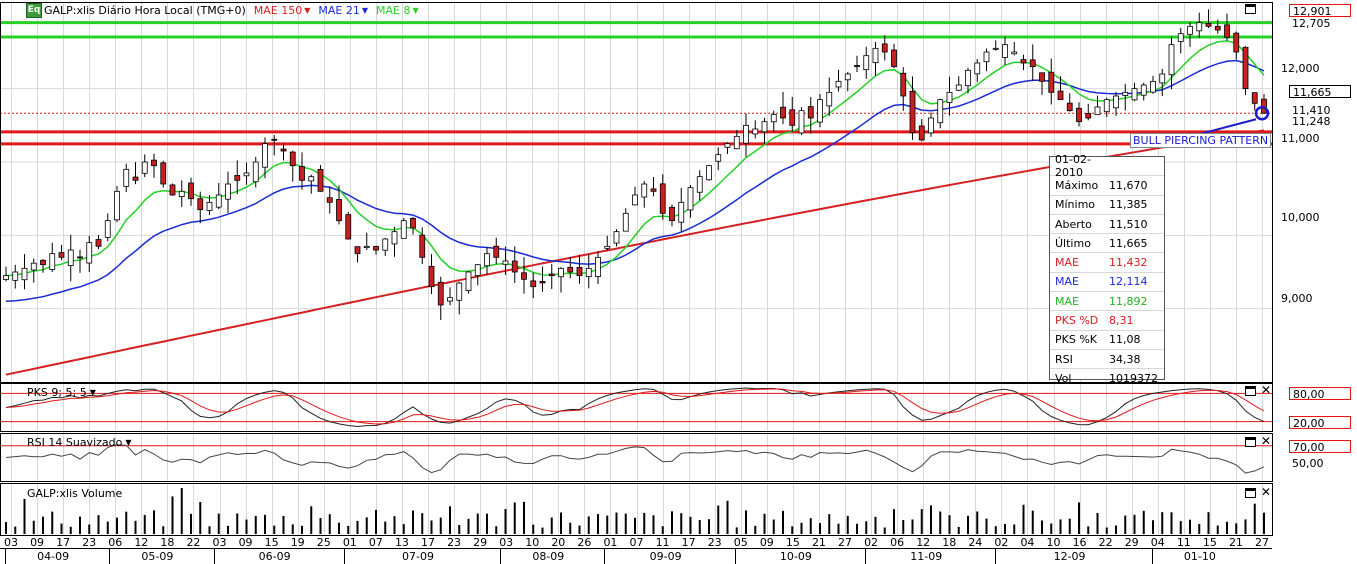  What do you see at coordinates (1128, 301) in the screenshot?
I see `info-value: 11,892` at bounding box center [1128, 301].